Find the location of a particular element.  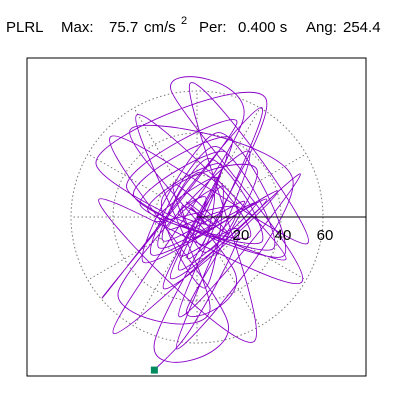

radial-tick-label: 40 is located at coordinates (283, 235).